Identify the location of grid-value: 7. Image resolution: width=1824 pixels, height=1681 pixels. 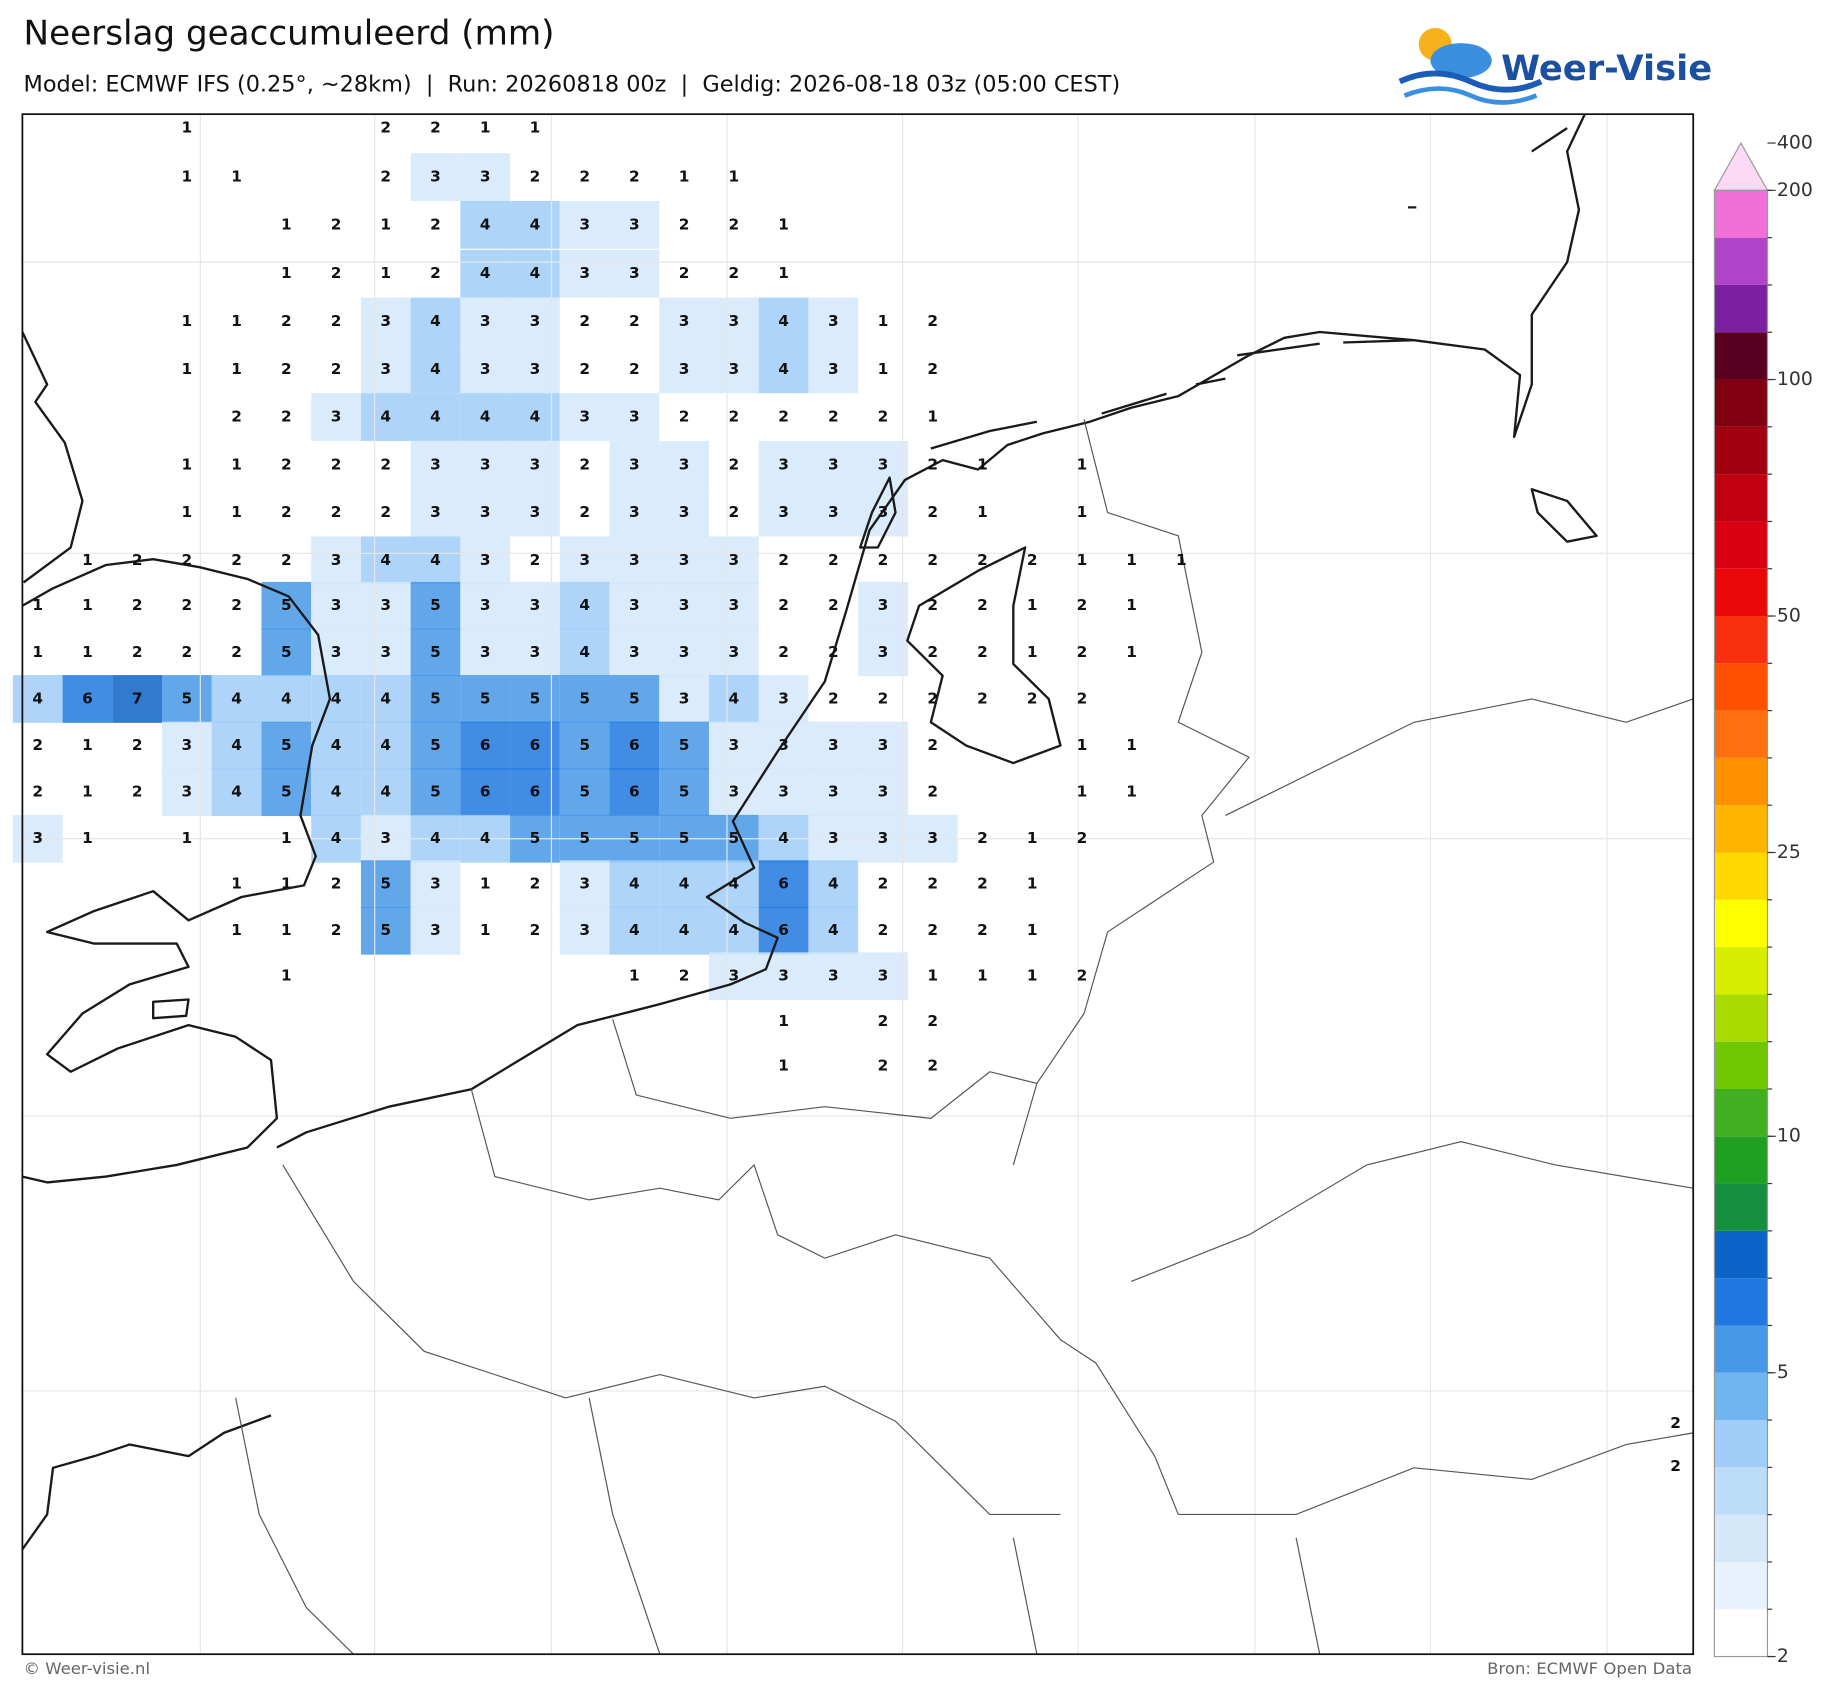
(137, 699).